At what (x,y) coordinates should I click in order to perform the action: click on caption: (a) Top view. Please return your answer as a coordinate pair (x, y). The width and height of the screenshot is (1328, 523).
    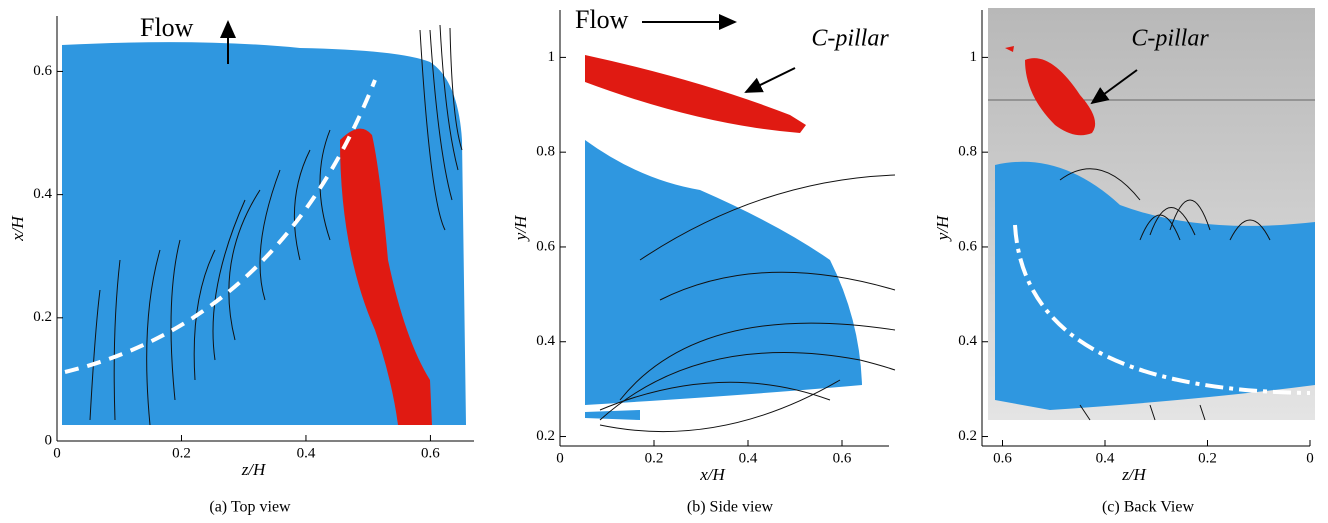
    Looking at the image, I should click on (250, 507).